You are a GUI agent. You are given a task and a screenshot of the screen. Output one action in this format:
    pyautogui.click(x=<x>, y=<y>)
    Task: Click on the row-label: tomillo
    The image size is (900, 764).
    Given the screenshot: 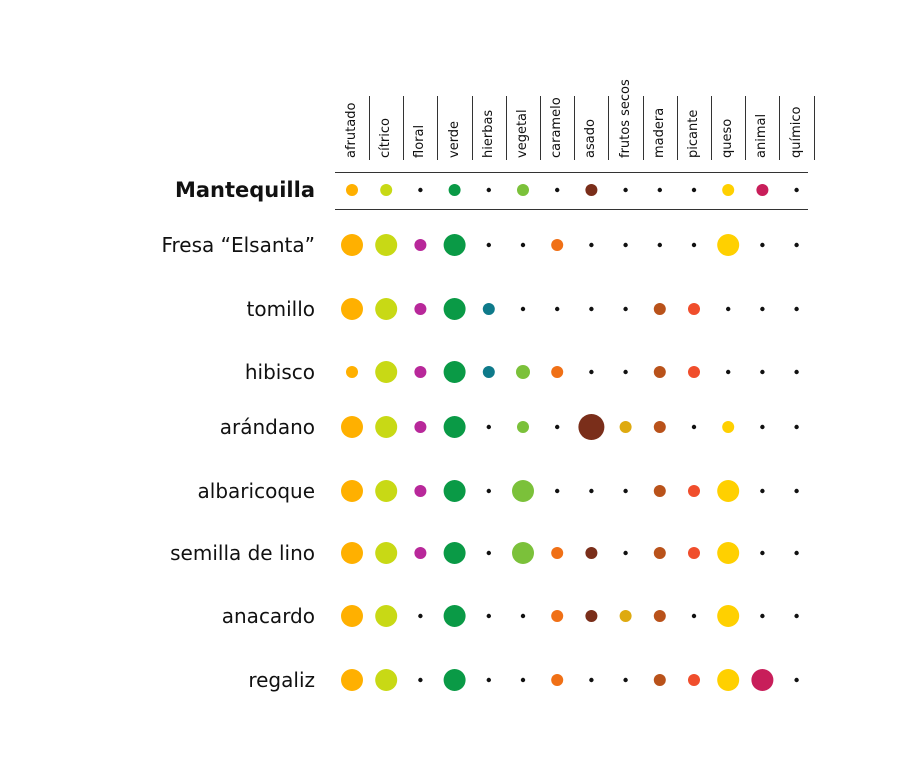 What is the action you would take?
    pyautogui.click(x=280, y=309)
    